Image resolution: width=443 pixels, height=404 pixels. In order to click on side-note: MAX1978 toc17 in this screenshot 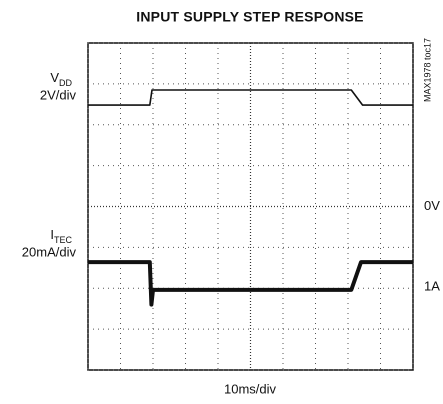, I will do `click(427, 70)`.